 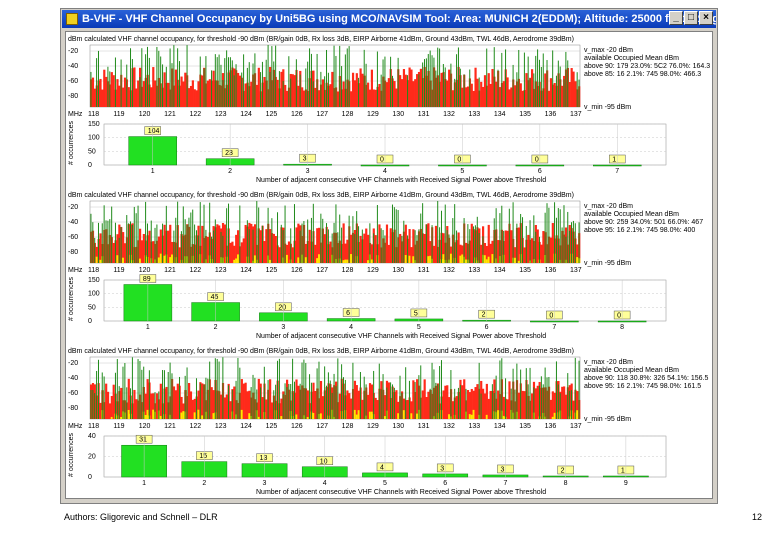 I want to click on mhz-tick: 124, so click(x=246, y=270).